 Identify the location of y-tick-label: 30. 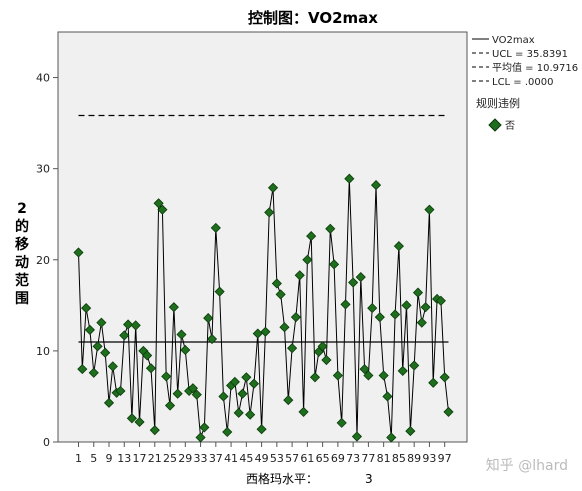
(43, 169).